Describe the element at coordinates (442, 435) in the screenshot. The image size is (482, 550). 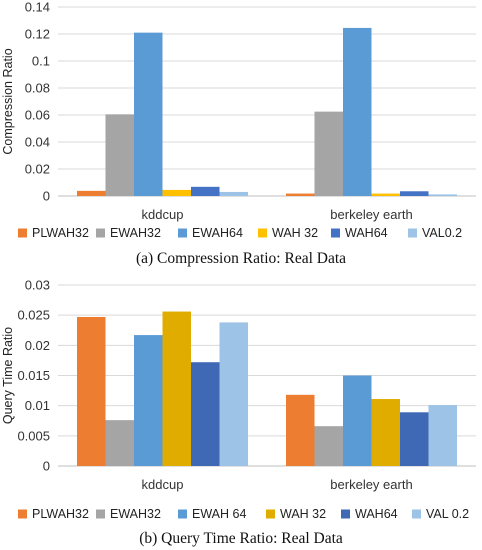
I see `bar-val-0-2-berkeley-earth` at that location.